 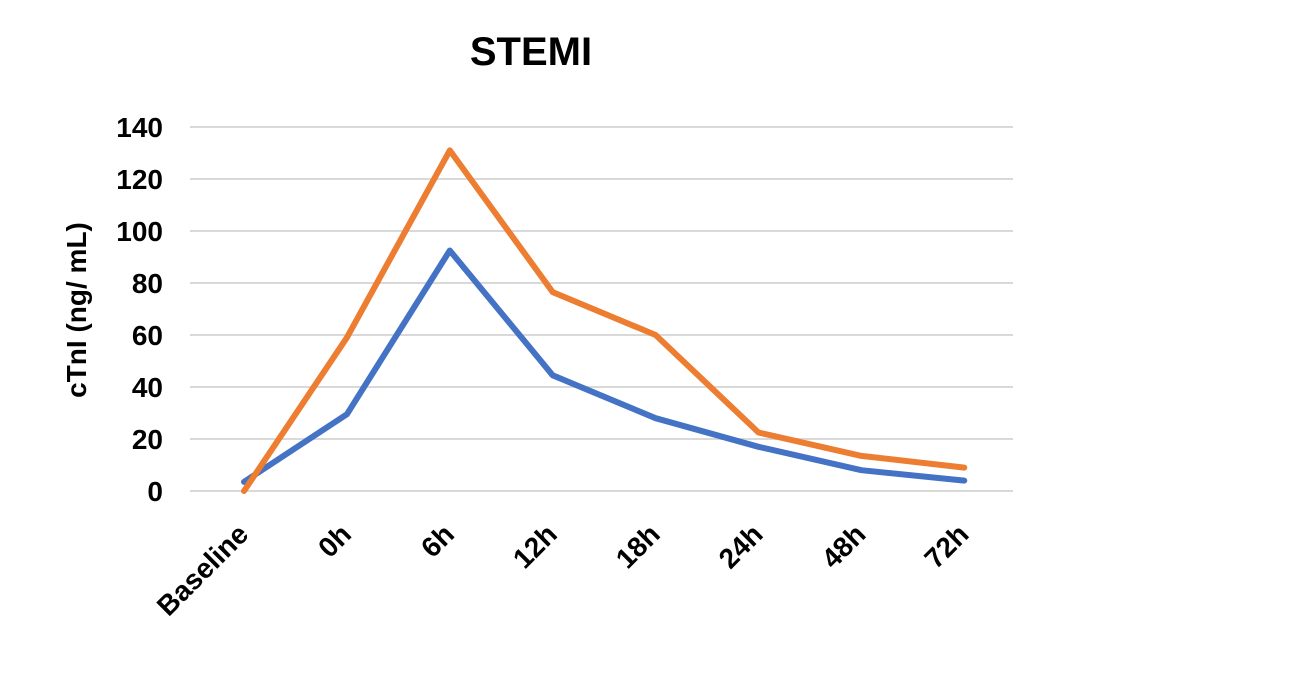 What do you see at coordinates (147, 387) in the screenshot?
I see `y-tick-label: 40` at bounding box center [147, 387].